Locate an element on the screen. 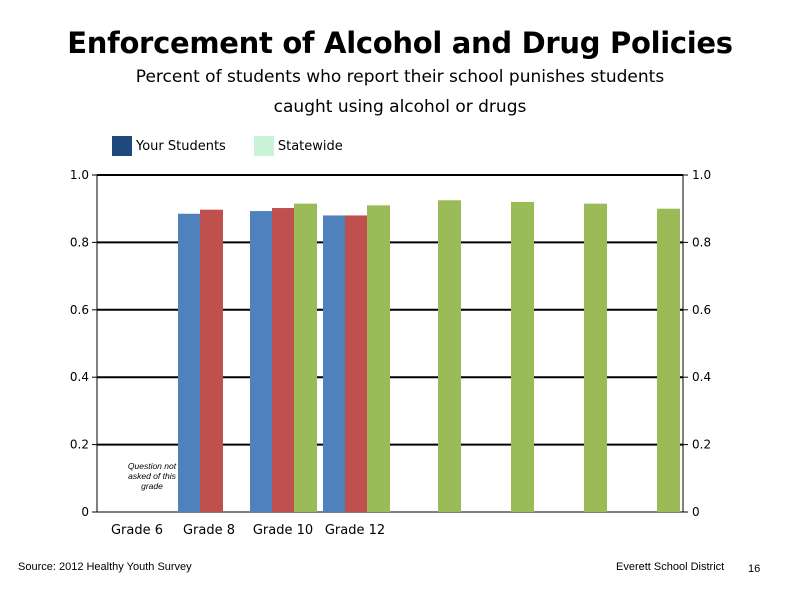  legend-label-your-students: Your Students is located at coordinates (181, 146).